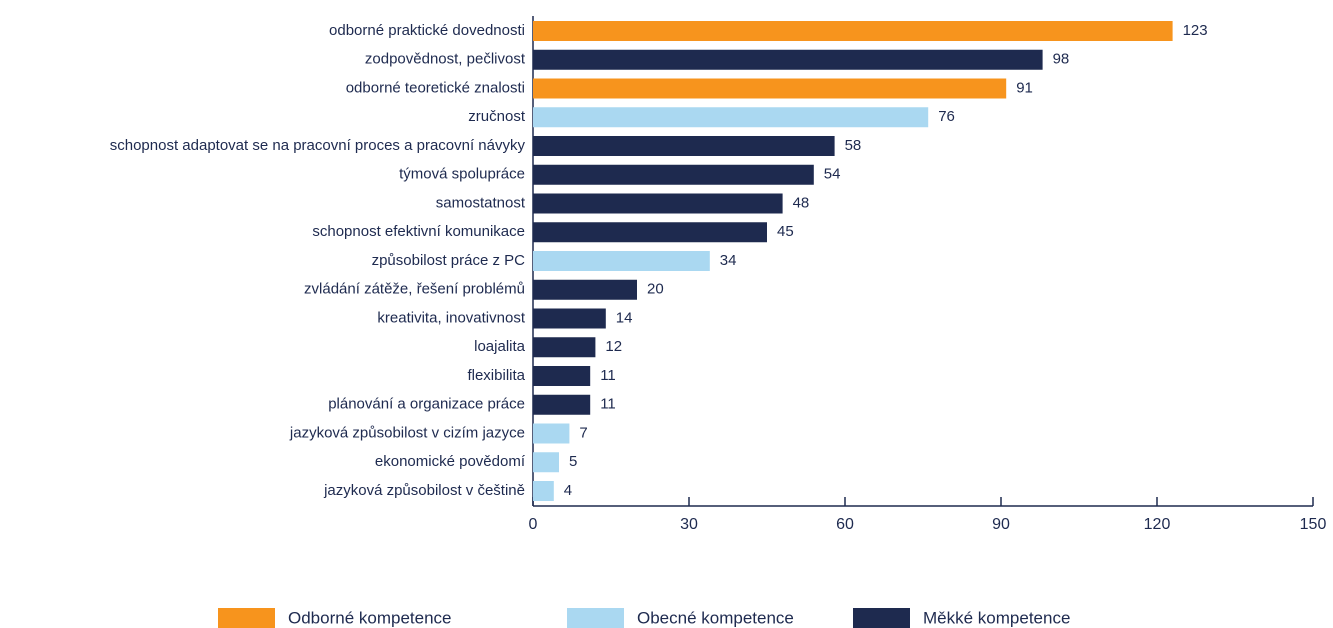 The width and height of the screenshot is (1333, 628). What do you see at coordinates (1157, 524) in the screenshot?
I see `x-tick-label: 120` at bounding box center [1157, 524].